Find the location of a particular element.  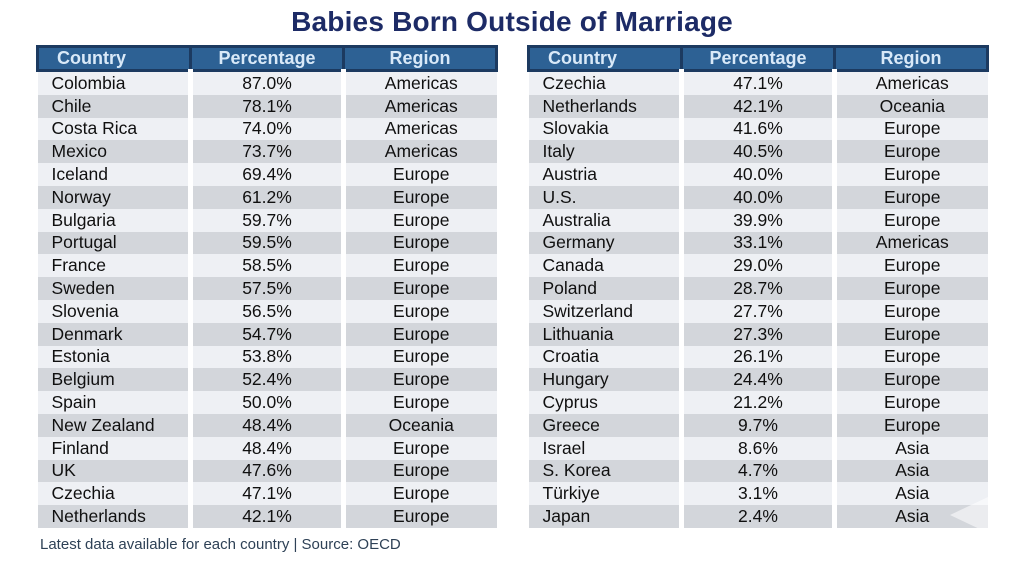

country-cell: Cyprus is located at coordinates (606, 402).